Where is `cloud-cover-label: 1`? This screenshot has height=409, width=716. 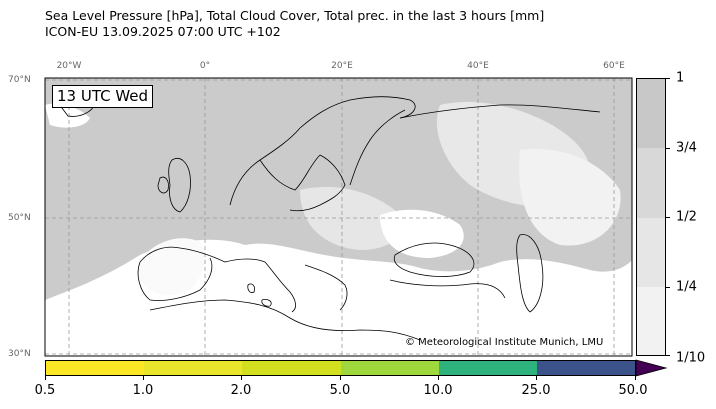 cloud-cover-label: 1 is located at coordinates (680, 78).